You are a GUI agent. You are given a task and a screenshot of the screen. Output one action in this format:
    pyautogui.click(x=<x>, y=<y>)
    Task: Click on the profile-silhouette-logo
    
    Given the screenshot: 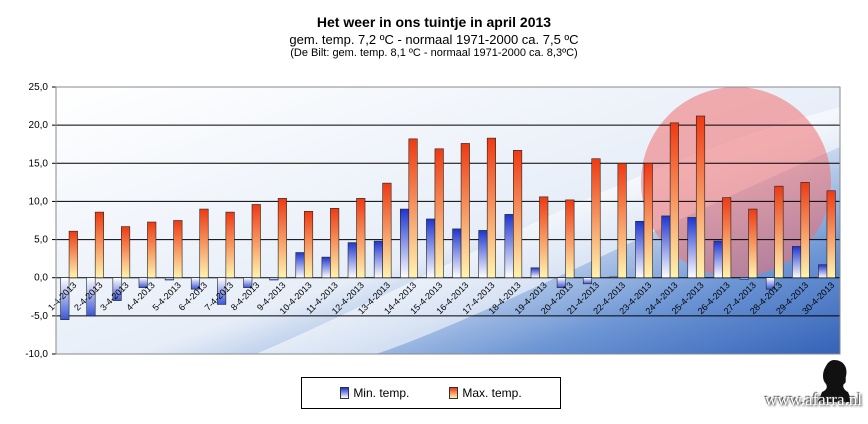 What is the action you would take?
    pyautogui.click(x=835, y=381)
    